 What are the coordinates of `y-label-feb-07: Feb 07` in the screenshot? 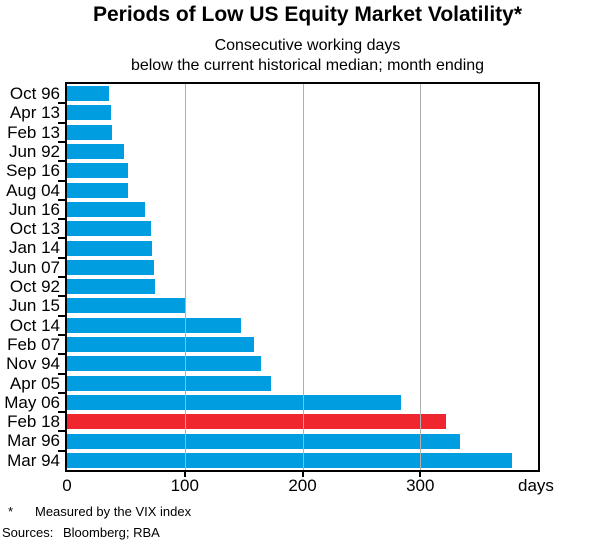 It's located at (33, 344).